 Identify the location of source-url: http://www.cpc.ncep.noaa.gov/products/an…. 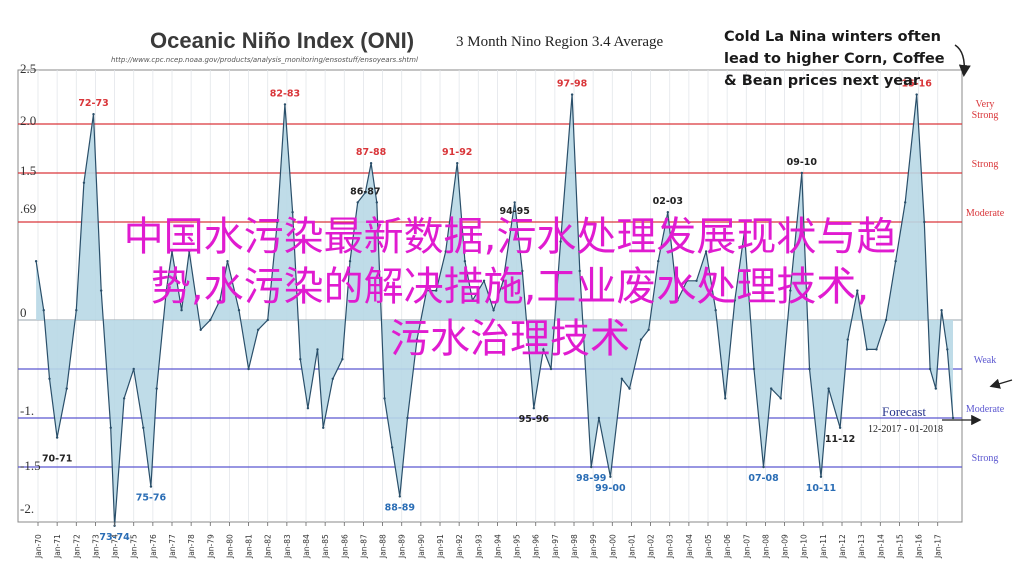
(264, 60).